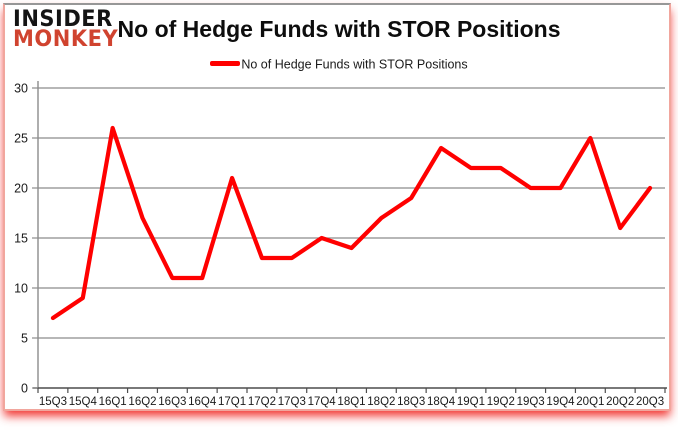 The image size is (678, 431). I want to click on x-tick-label: 18Q4, so click(441, 402).